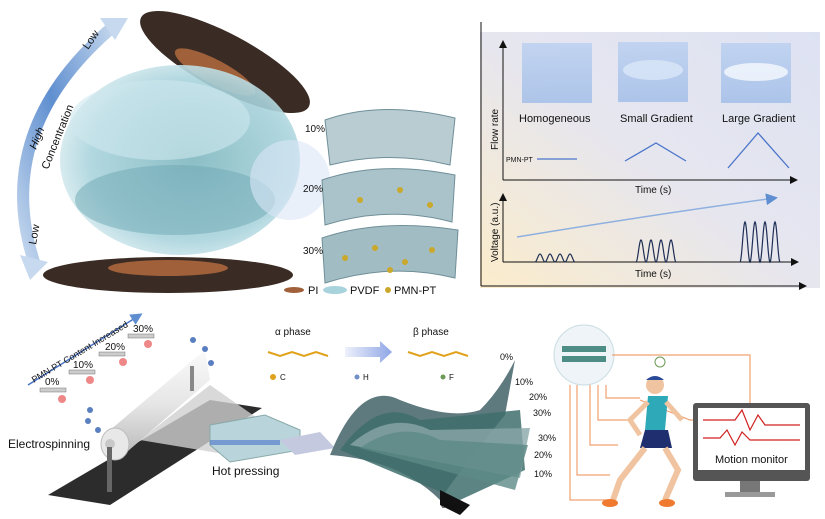  Describe the element at coordinates (313, 251) in the screenshot. I see `membrane-label-30: 30%` at that location.